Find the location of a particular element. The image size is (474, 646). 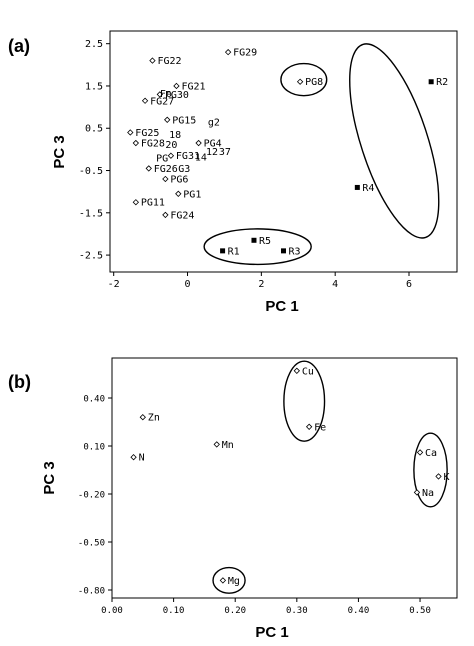

y-tick-label: -1.5 is located at coordinates (91, 213).